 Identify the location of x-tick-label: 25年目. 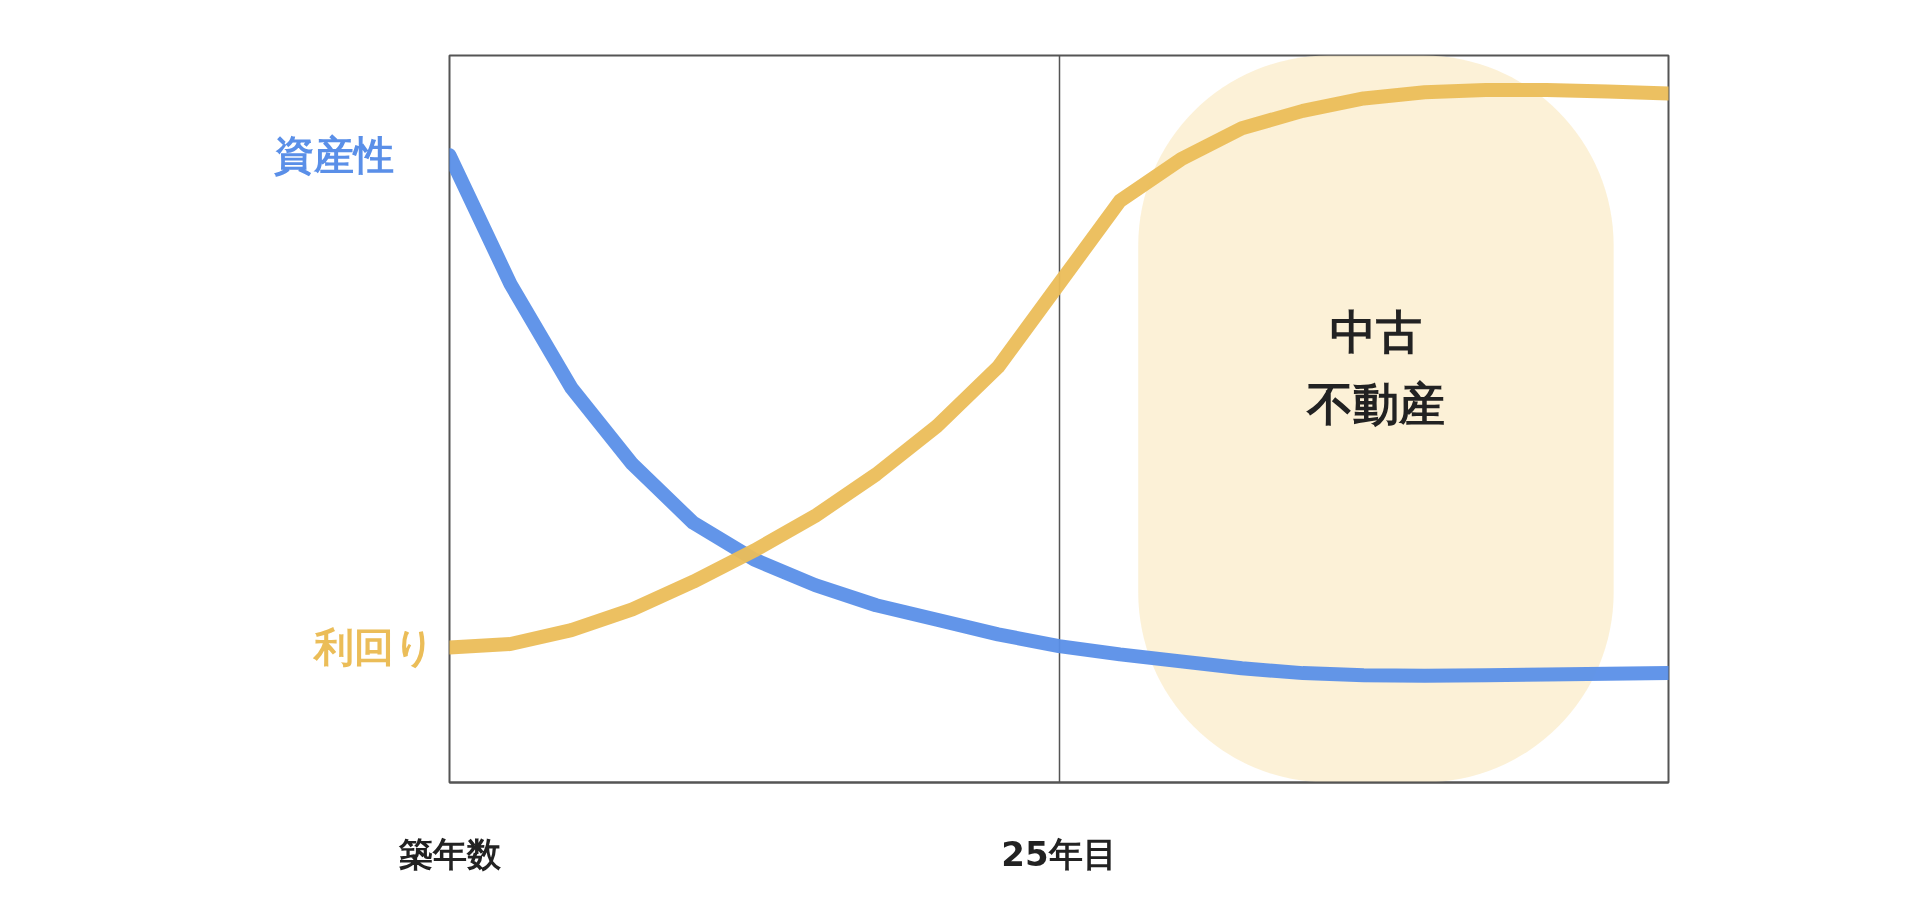
(1059, 853).